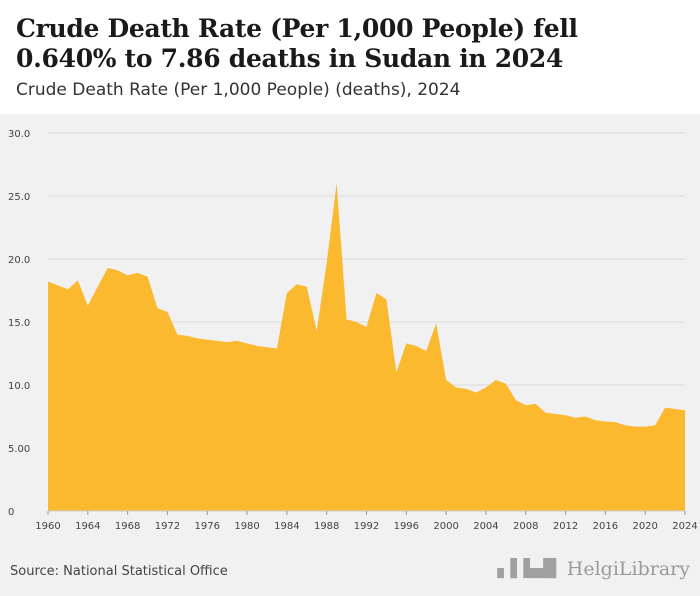  Describe the element at coordinates (485, 526) in the screenshot. I see `x-tick-label: 2004` at that location.